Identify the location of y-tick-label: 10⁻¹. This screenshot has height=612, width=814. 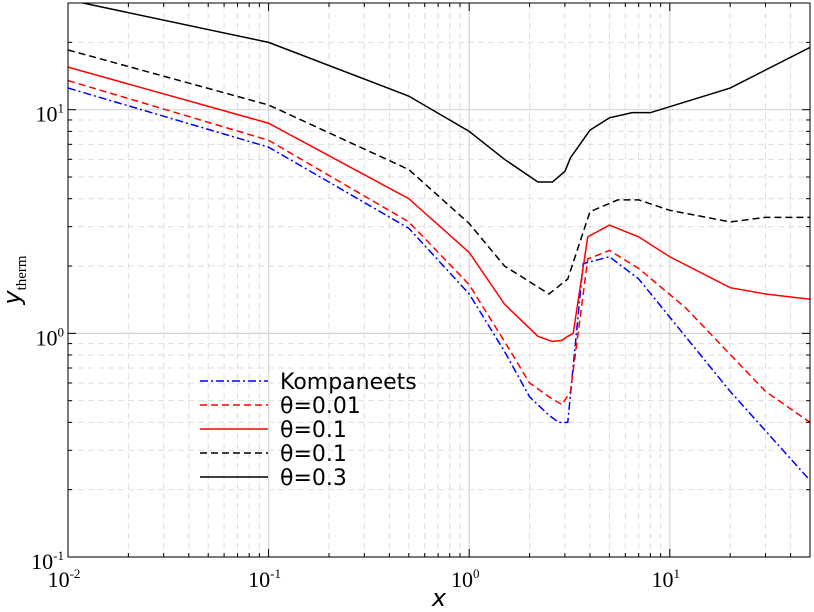
(47, 561).